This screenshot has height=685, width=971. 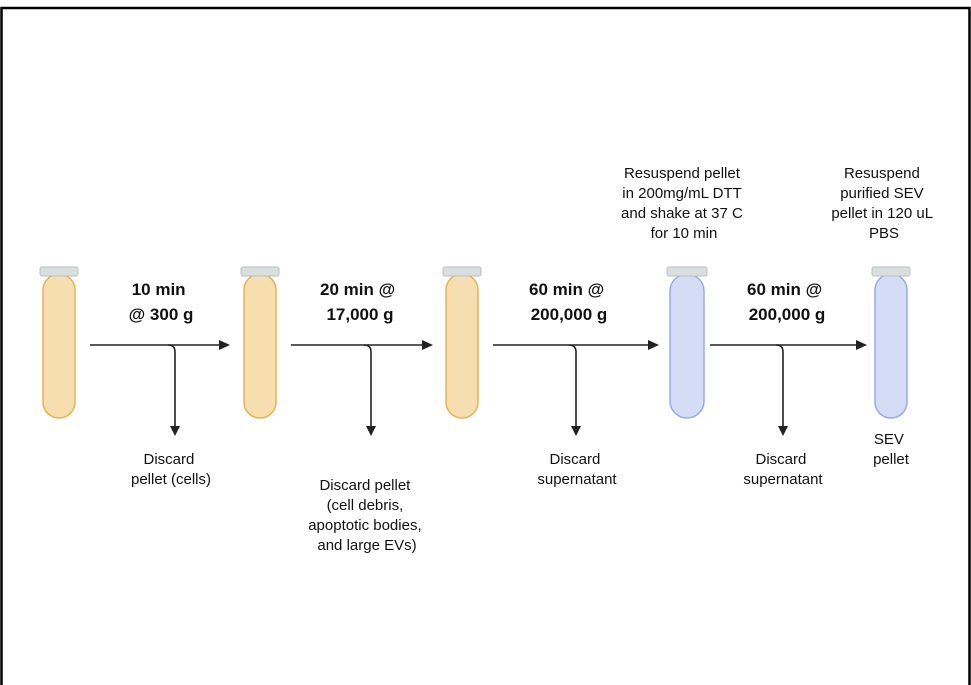 What do you see at coordinates (783, 469) in the screenshot?
I see `step-4-discard-label: Discard supernatant` at bounding box center [783, 469].